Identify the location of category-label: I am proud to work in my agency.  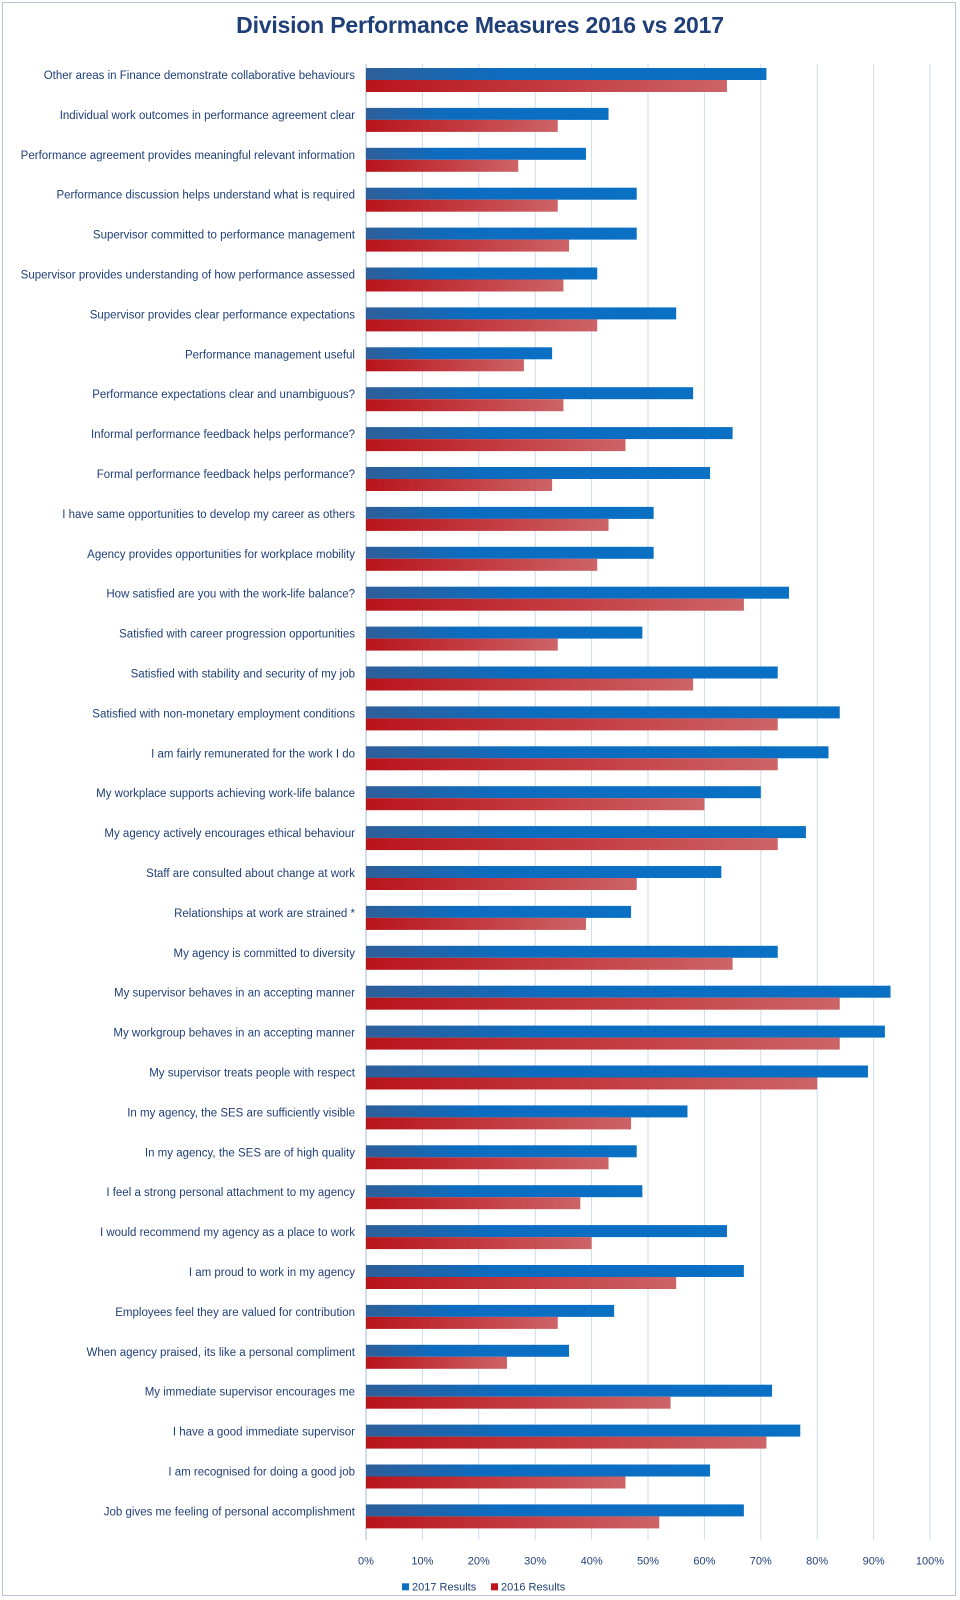
(272, 1273).